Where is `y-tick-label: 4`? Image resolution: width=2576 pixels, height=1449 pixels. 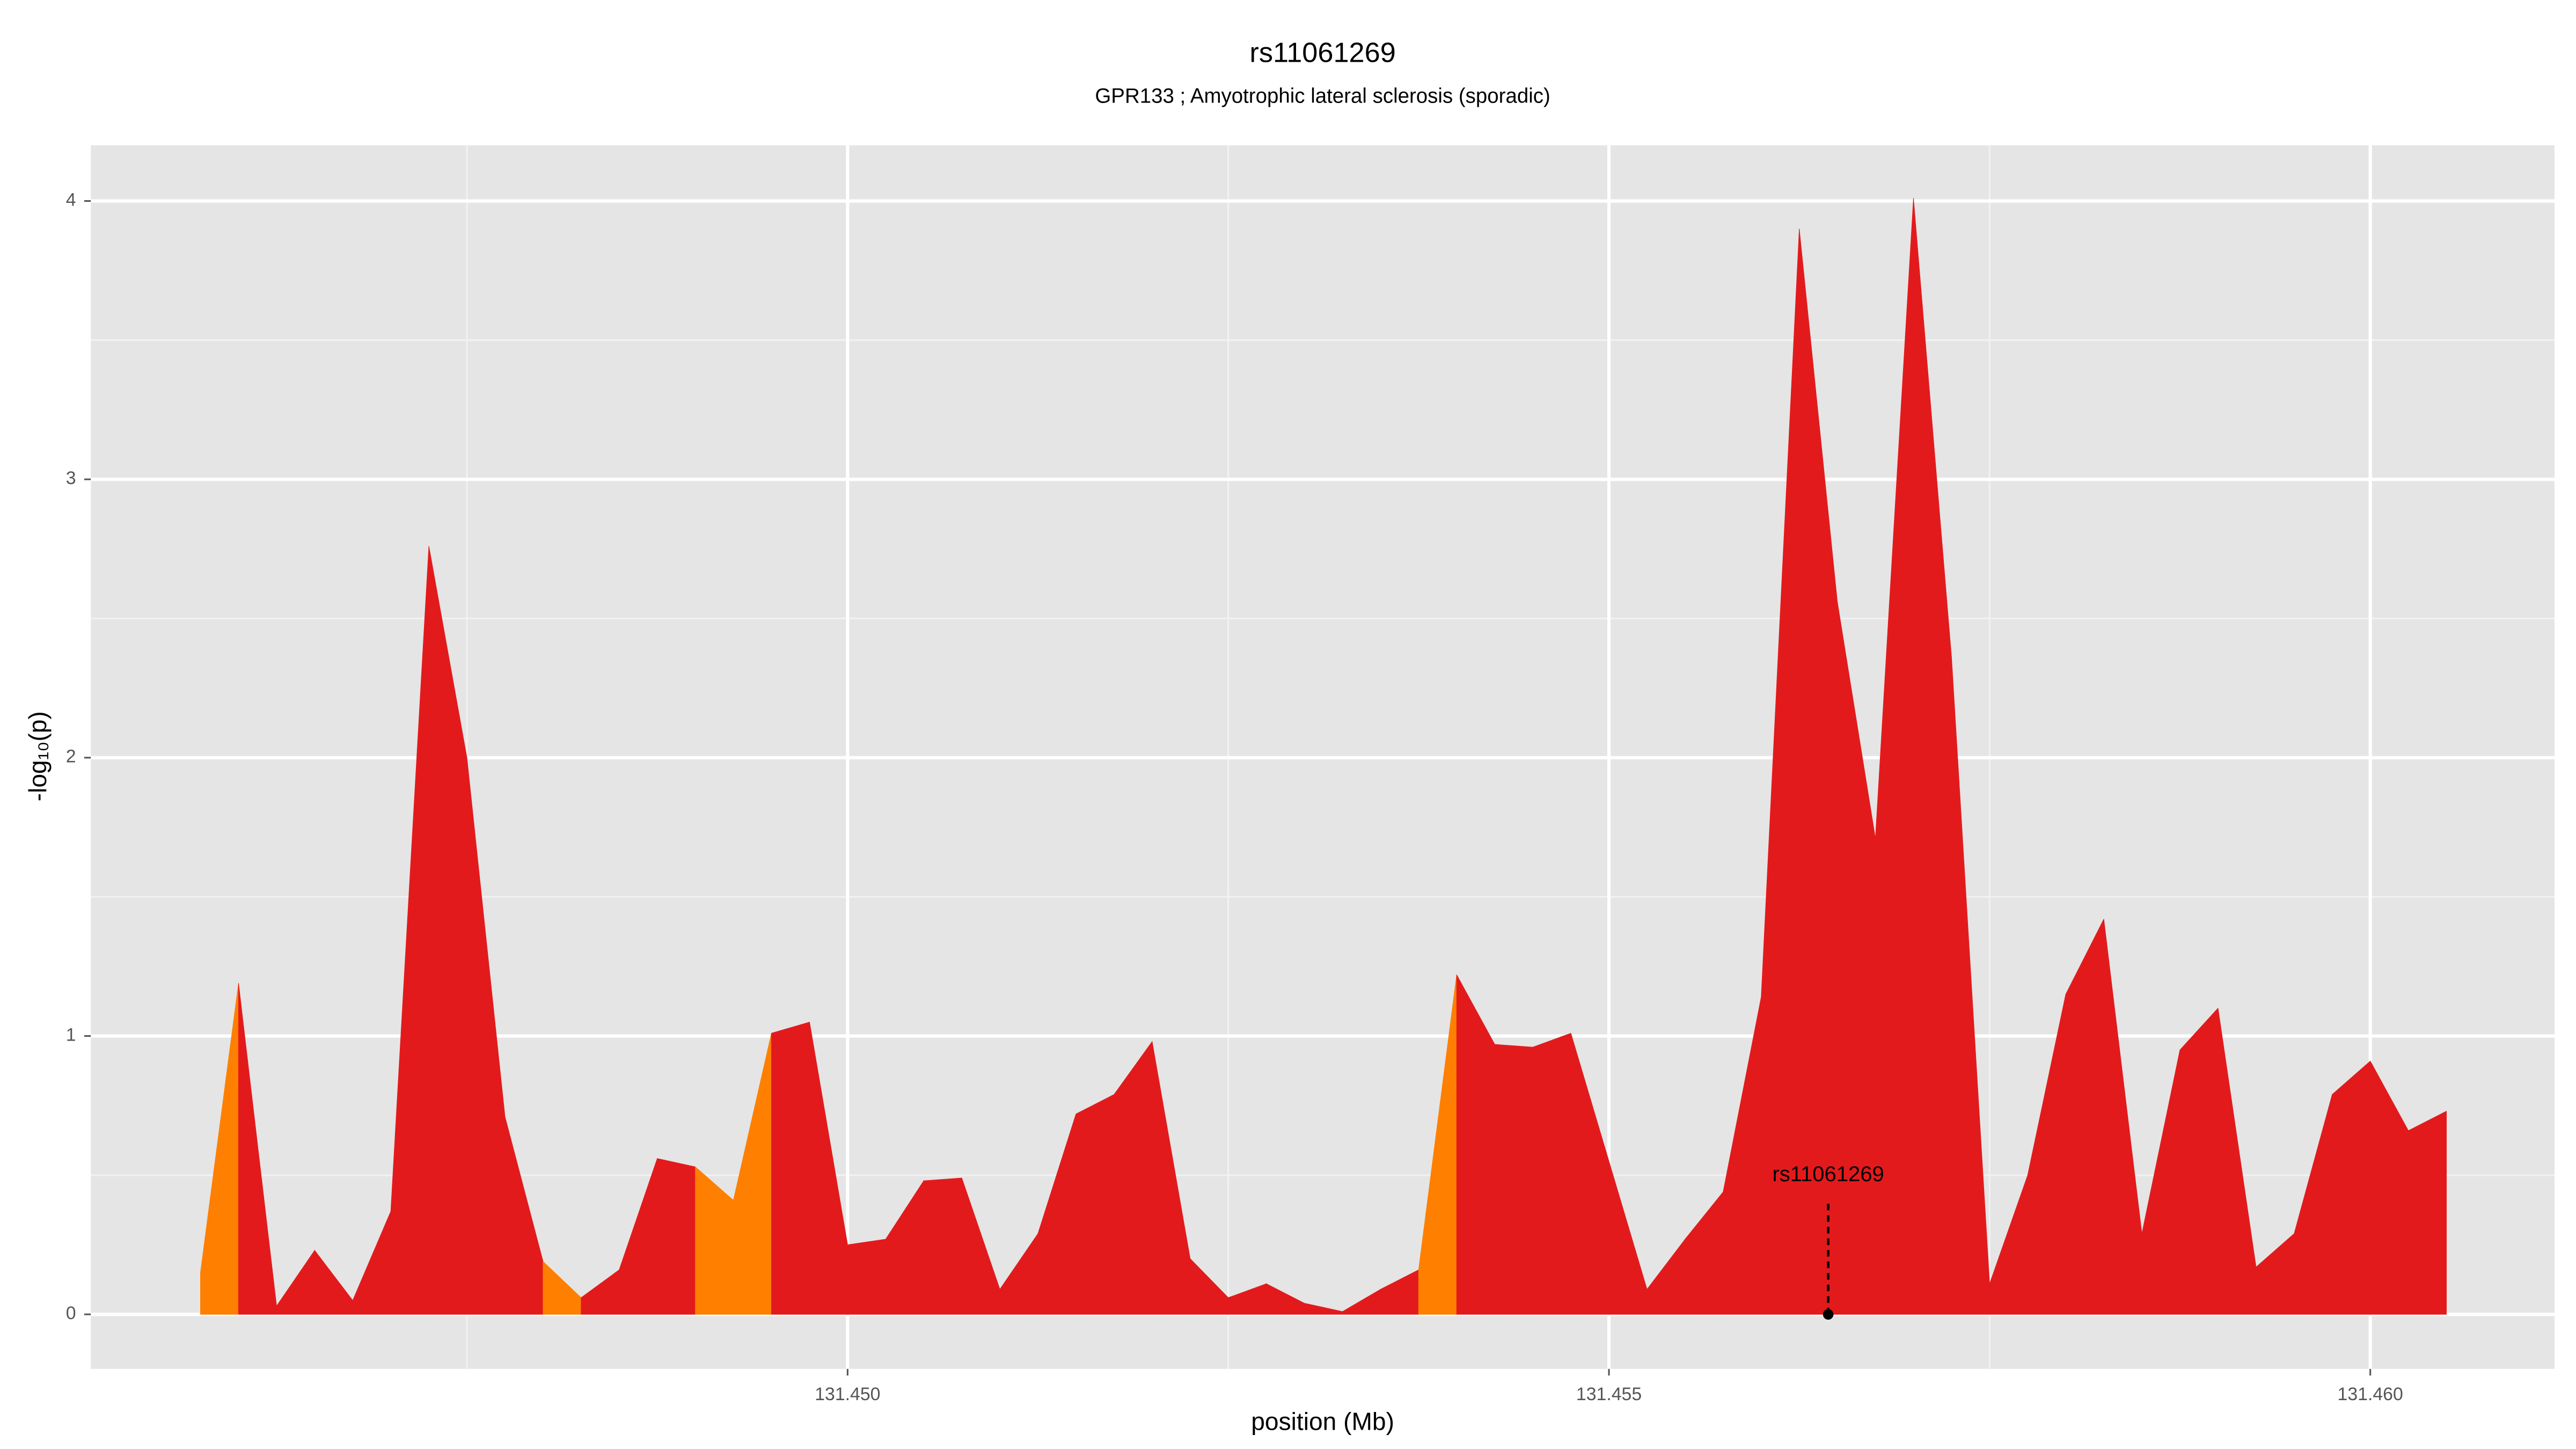 y-tick-label: 4 is located at coordinates (71, 199).